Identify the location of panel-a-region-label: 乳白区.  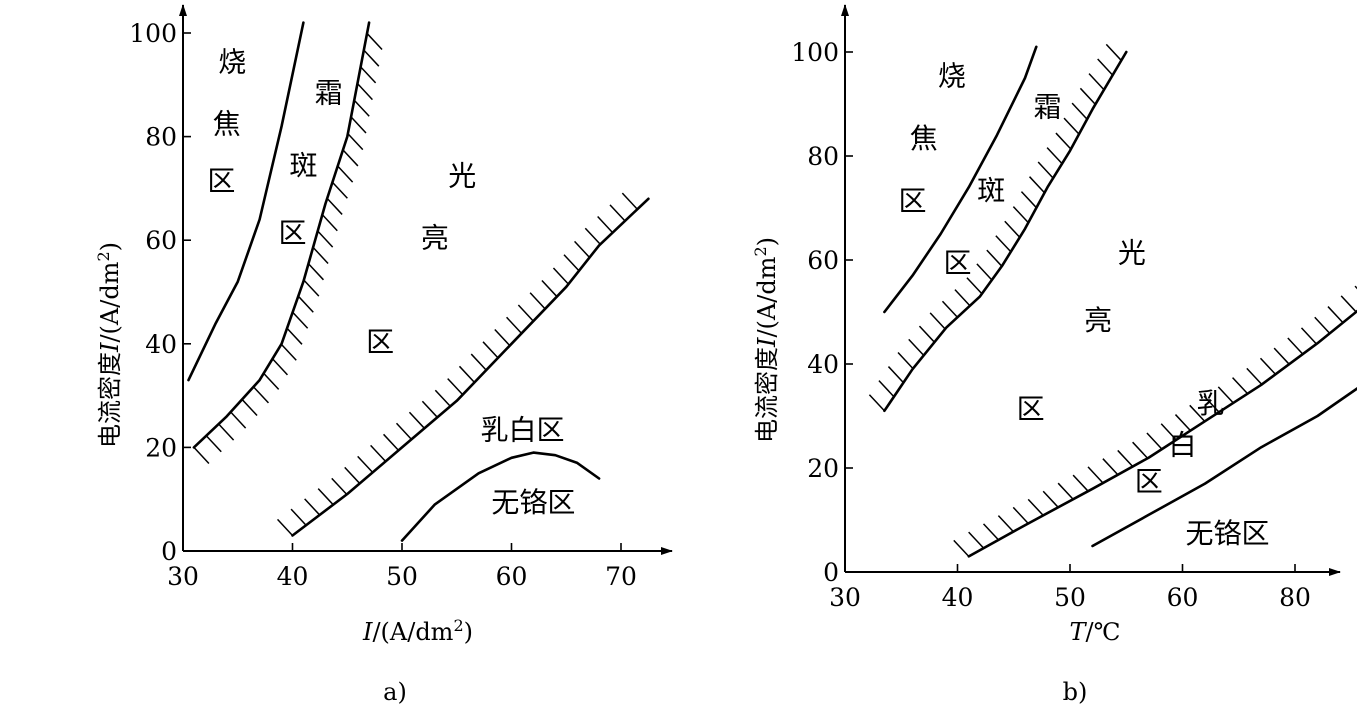
(522, 429).